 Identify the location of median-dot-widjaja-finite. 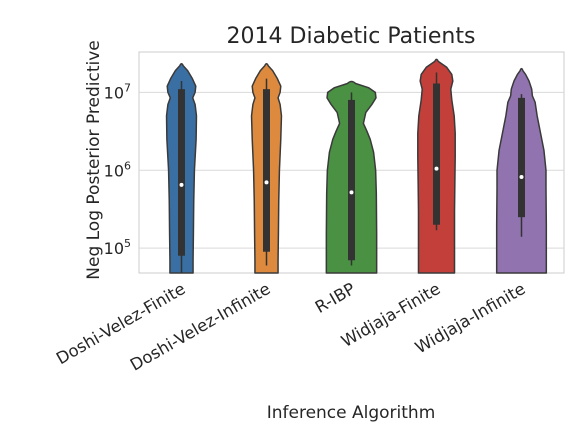
(436, 168).